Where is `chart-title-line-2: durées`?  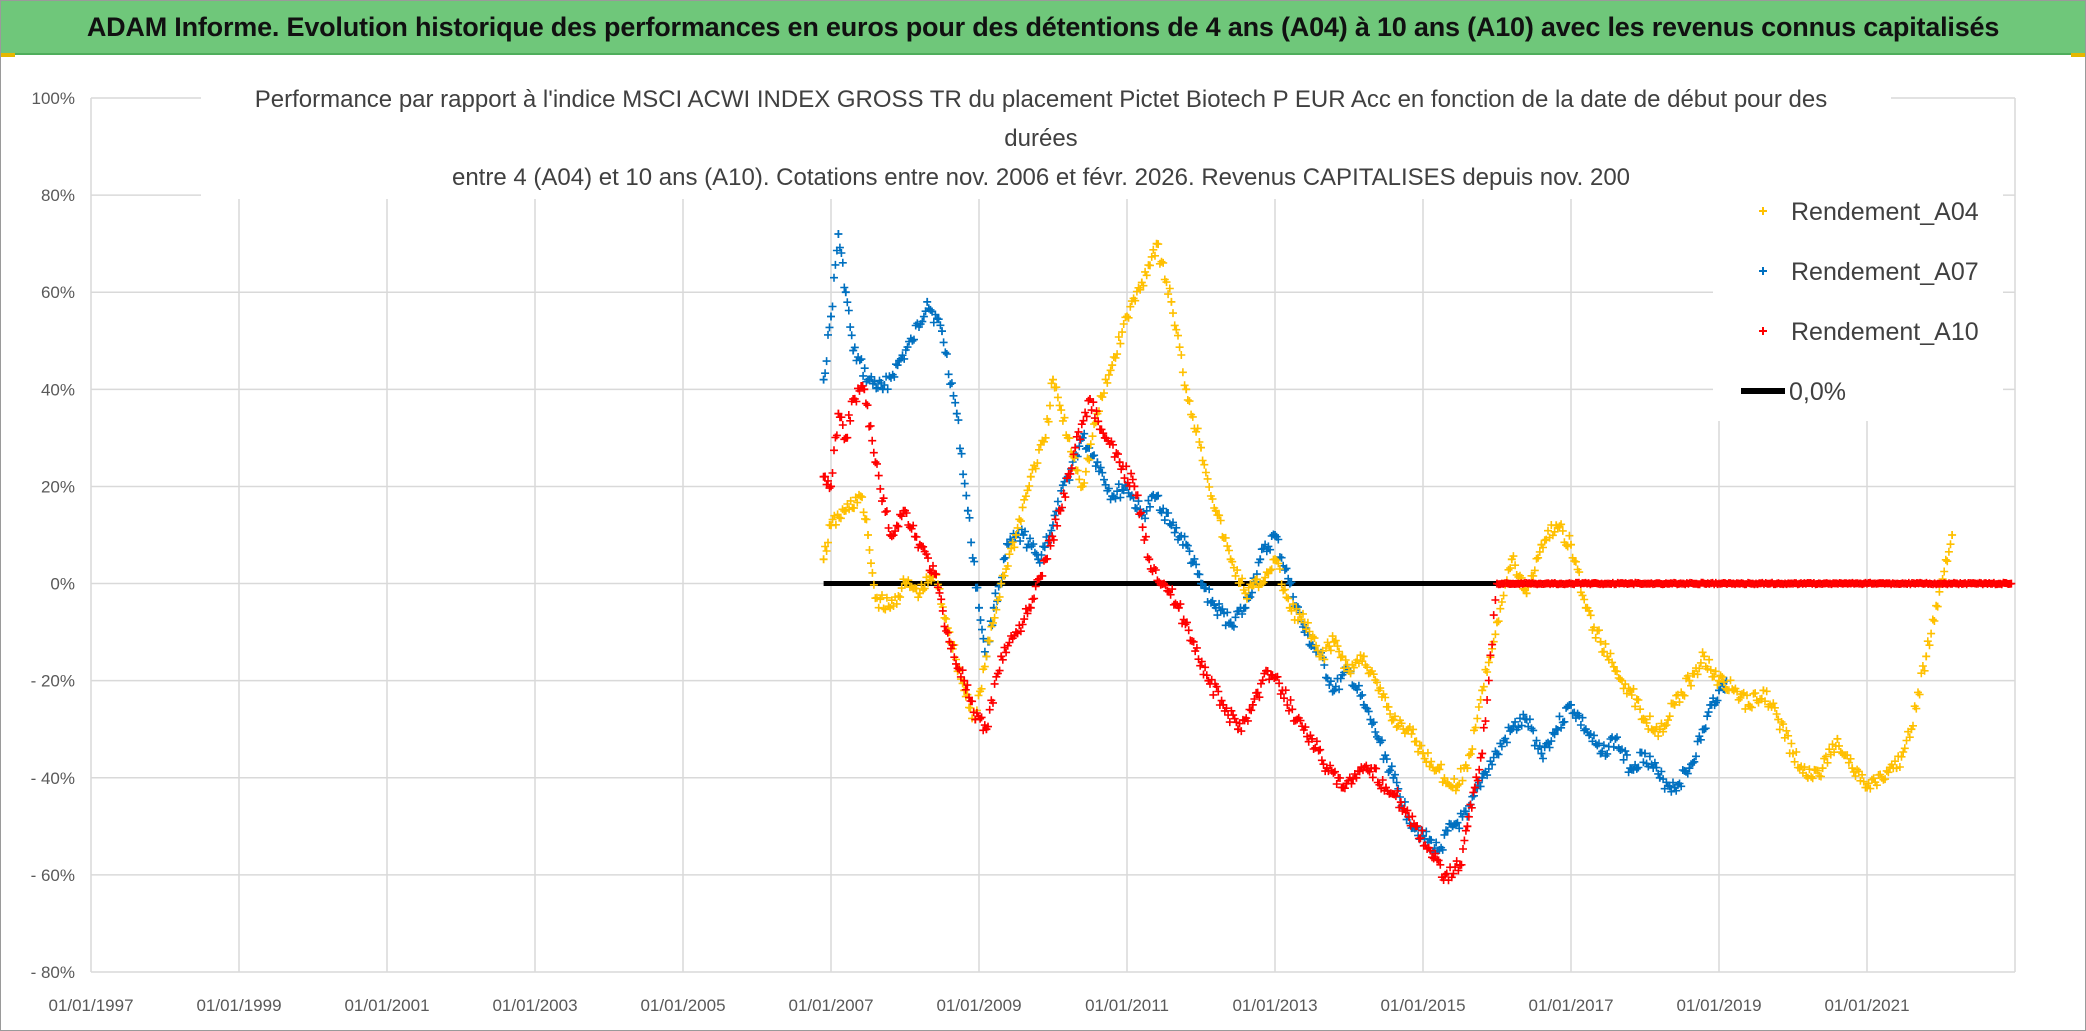 chart-title-line-2: durées is located at coordinates (1040, 138).